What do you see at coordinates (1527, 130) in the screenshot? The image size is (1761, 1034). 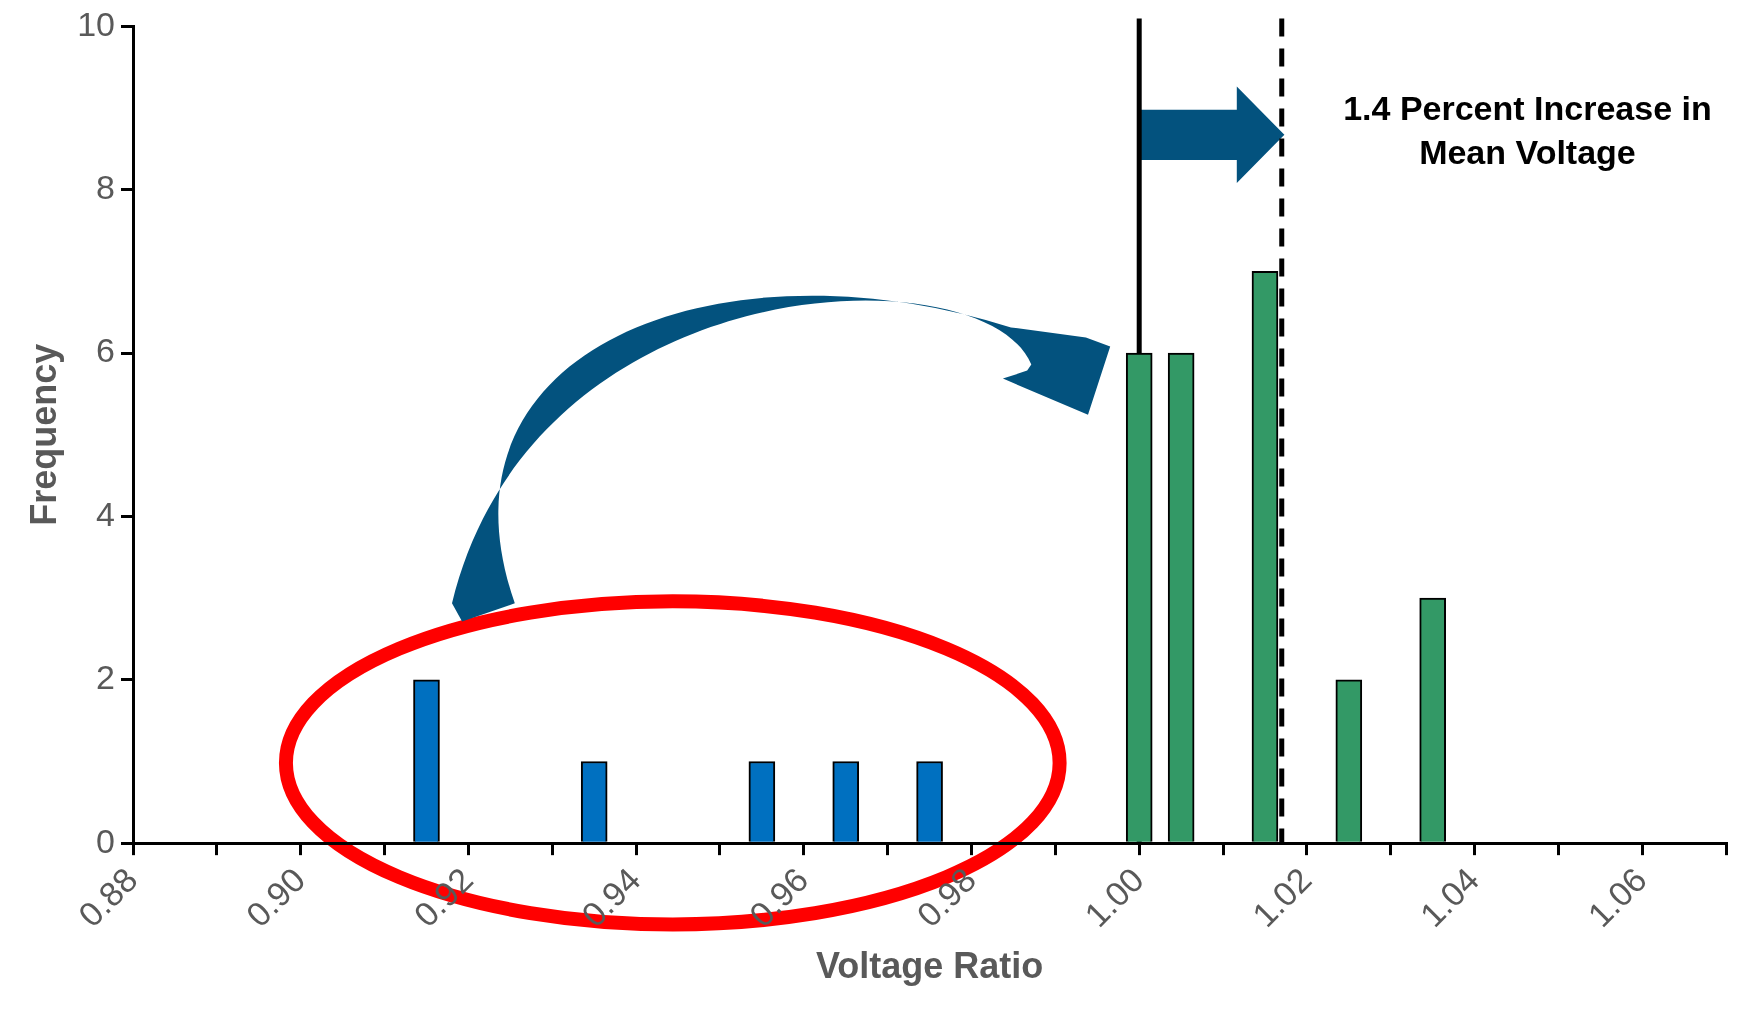 I see `annotation: 1.4 Percent Increase in Mean Voltage` at bounding box center [1527, 130].